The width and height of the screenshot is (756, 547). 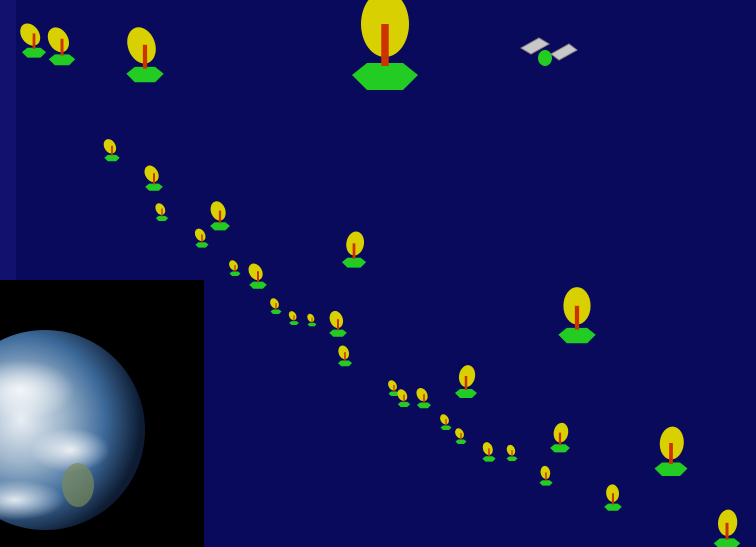 I want to click on satellite-body, so click(x=545, y=58).